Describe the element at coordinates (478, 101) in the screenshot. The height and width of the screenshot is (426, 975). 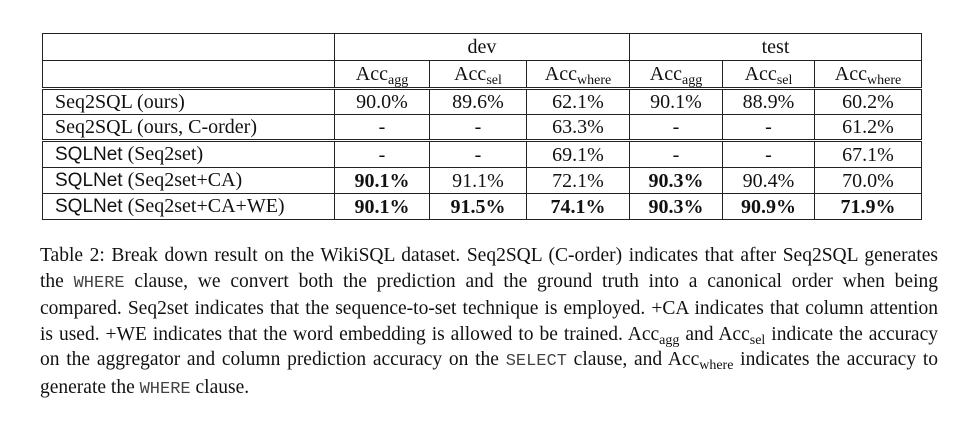
I see `table-cell: 89.6%` at that location.